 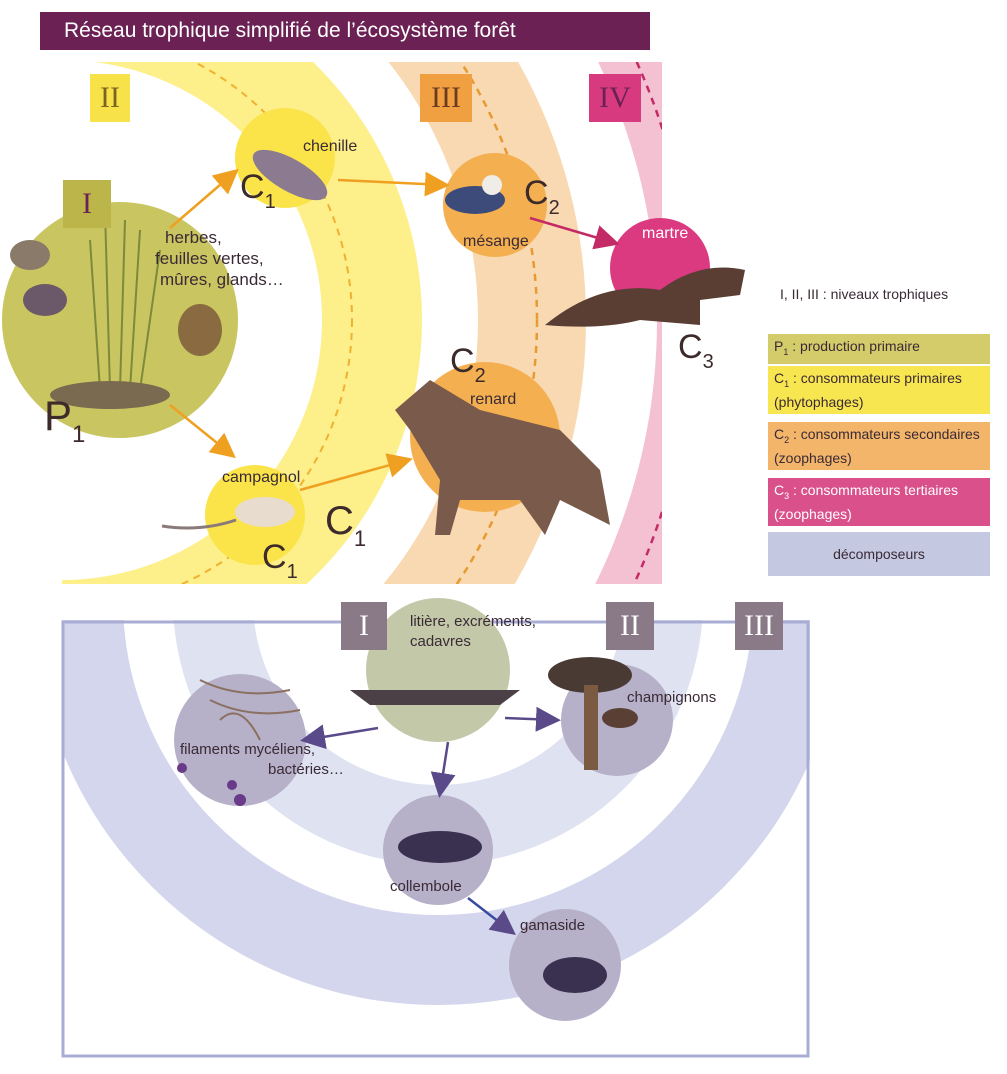 I want to click on plants-illustration, so click(x=116, y=309).